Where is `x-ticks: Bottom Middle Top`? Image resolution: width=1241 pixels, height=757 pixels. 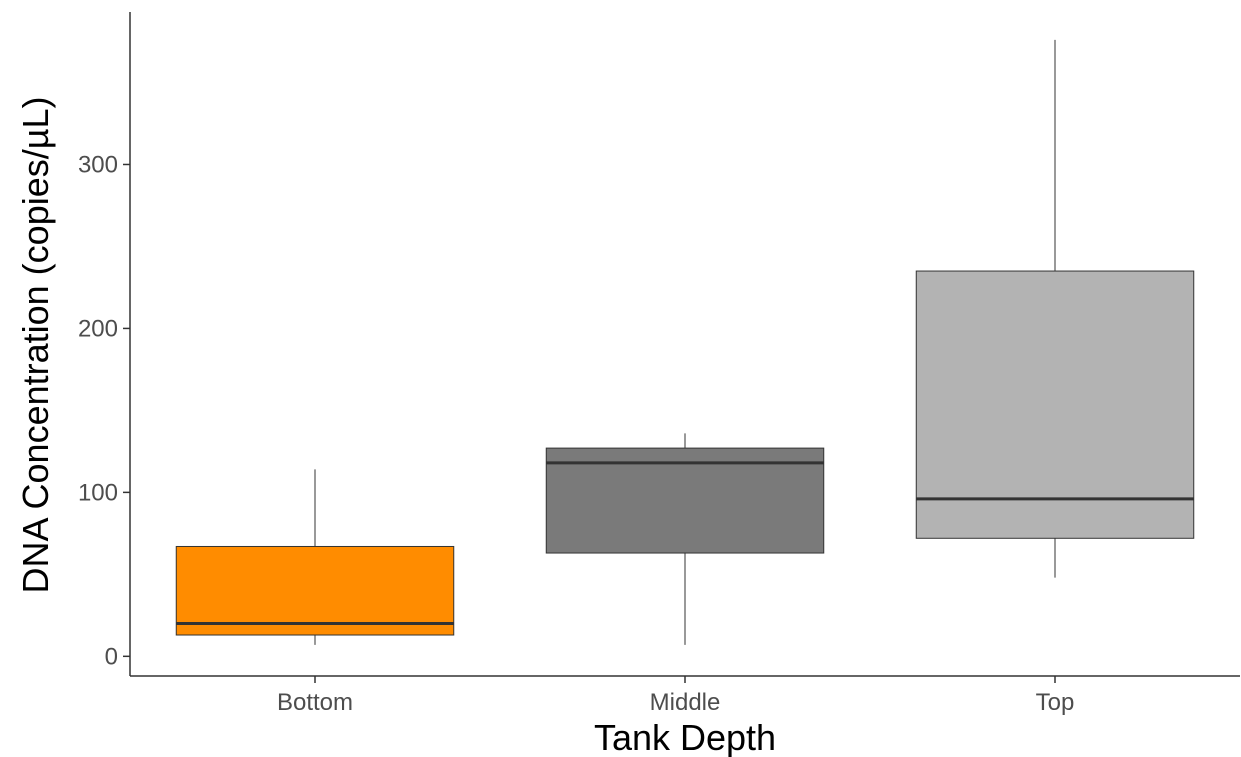 x-ticks: Bottom Middle Top is located at coordinates (675, 696).